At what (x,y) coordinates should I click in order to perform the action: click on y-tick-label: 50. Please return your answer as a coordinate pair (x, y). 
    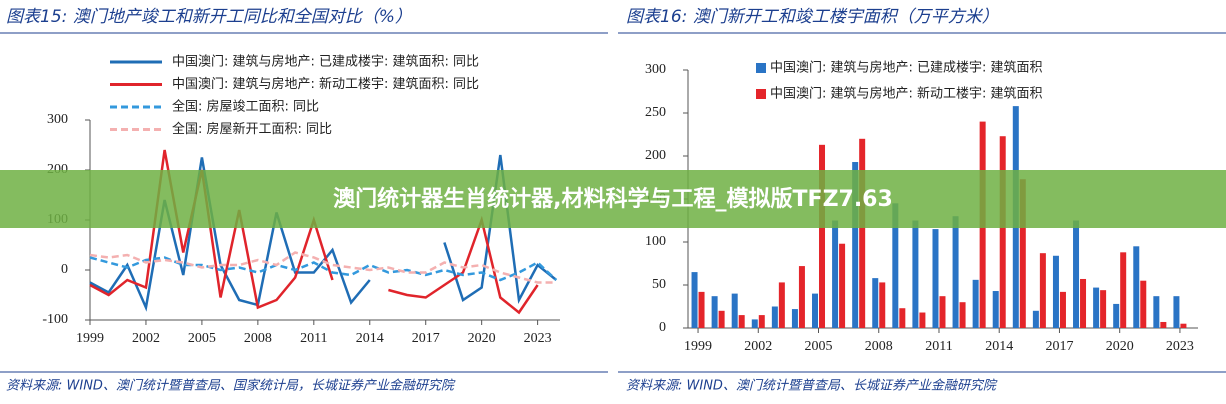
    Looking at the image, I should click on (659, 284).